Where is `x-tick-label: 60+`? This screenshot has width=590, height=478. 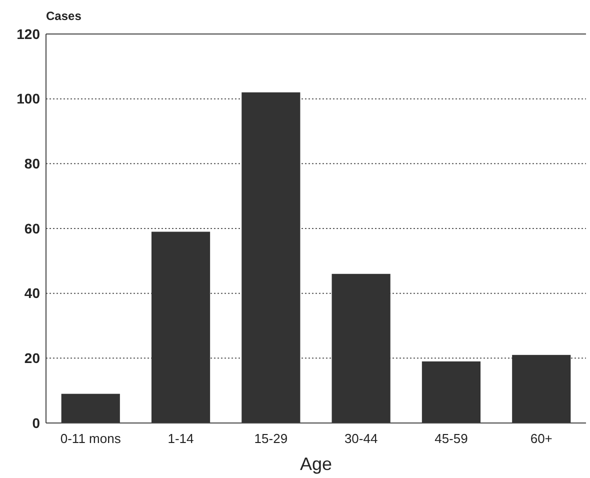 x-tick-label: 60+ is located at coordinates (541, 438).